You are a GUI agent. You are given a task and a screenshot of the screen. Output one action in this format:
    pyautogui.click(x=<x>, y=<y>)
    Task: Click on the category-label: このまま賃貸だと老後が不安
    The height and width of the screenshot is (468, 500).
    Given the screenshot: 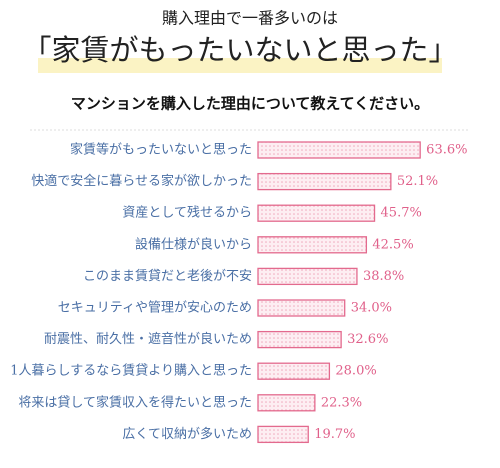 What is the action you would take?
    pyautogui.click(x=167, y=276)
    